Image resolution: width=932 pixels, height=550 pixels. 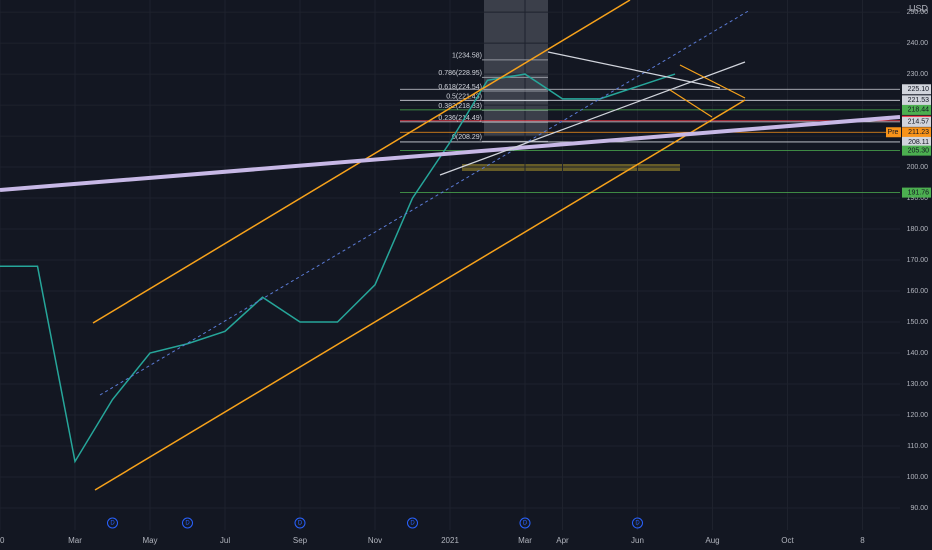 What do you see at coordinates (919, 508) in the screenshot?
I see `y-tick-label: 90.00` at bounding box center [919, 508].